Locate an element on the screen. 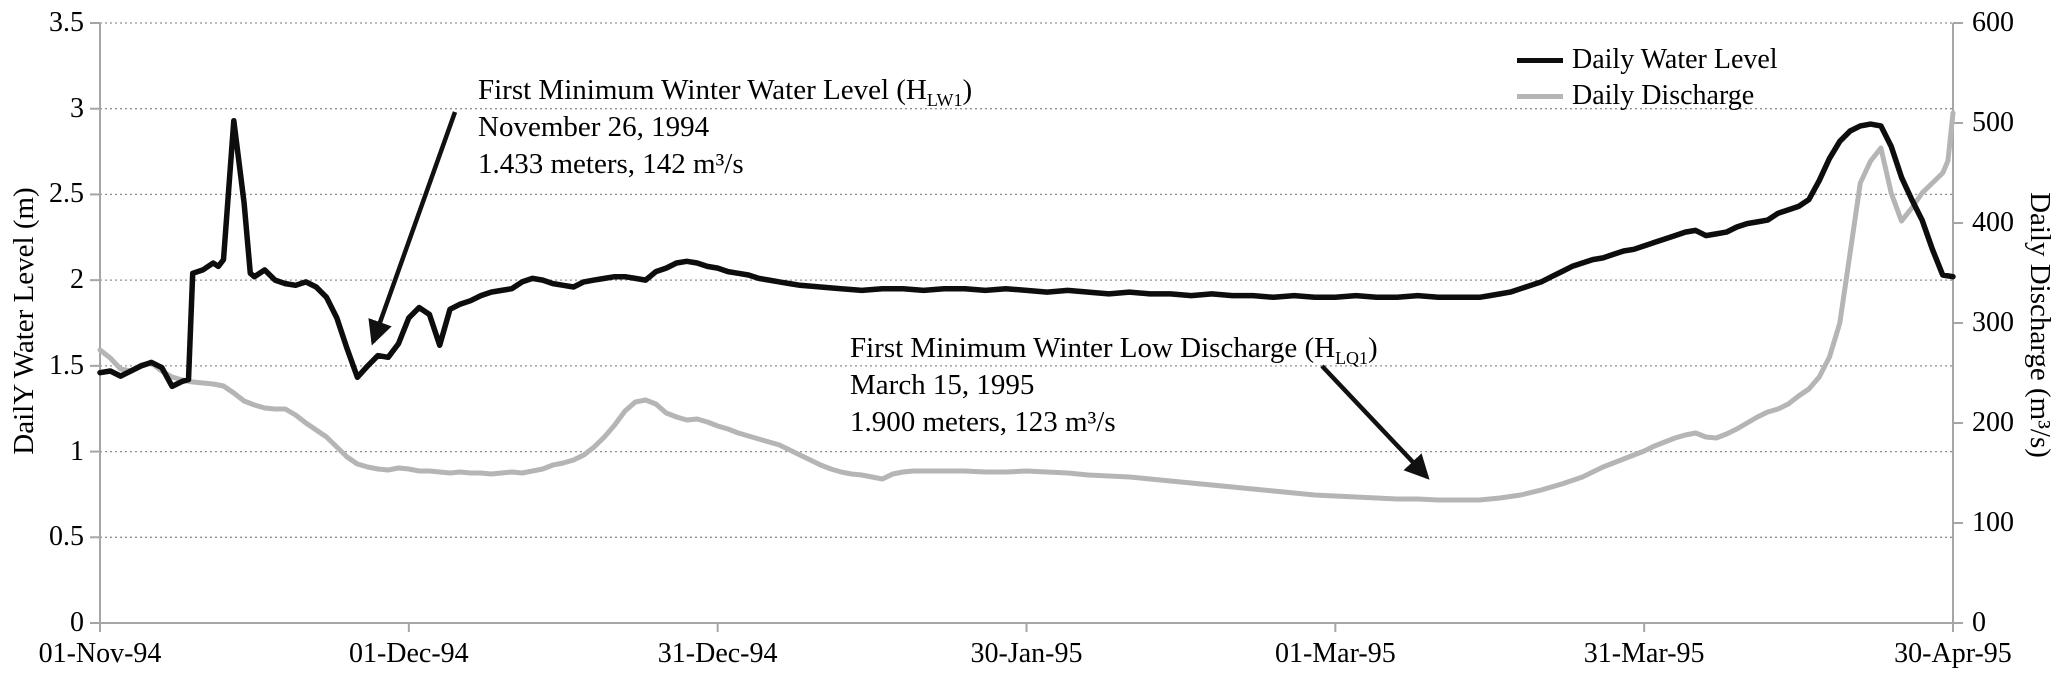 The height and width of the screenshot is (687, 2067). y-left-tick-label: 2.5 is located at coordinates (66, 194).